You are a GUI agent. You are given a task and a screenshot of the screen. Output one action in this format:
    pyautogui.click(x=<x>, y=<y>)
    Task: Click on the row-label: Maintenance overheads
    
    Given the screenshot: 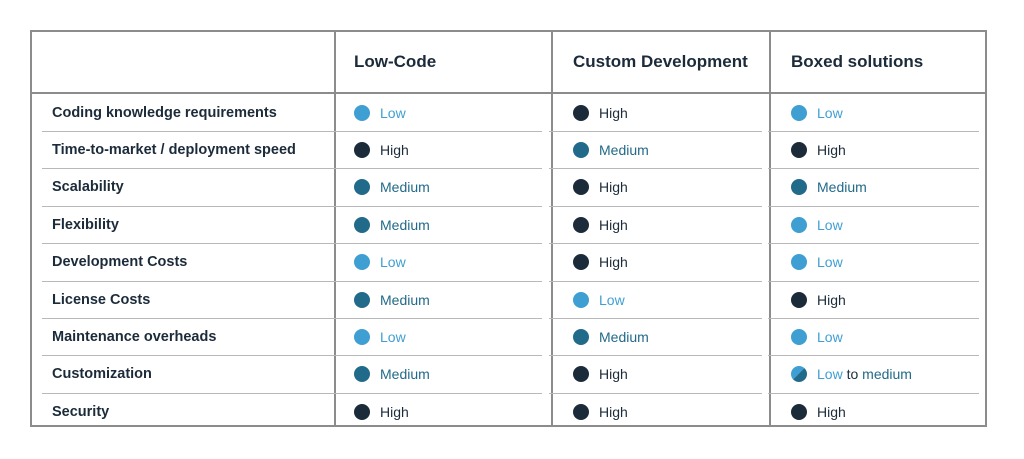 What is the action you would take?
    pyautogui.click(x=134, y=336)
    